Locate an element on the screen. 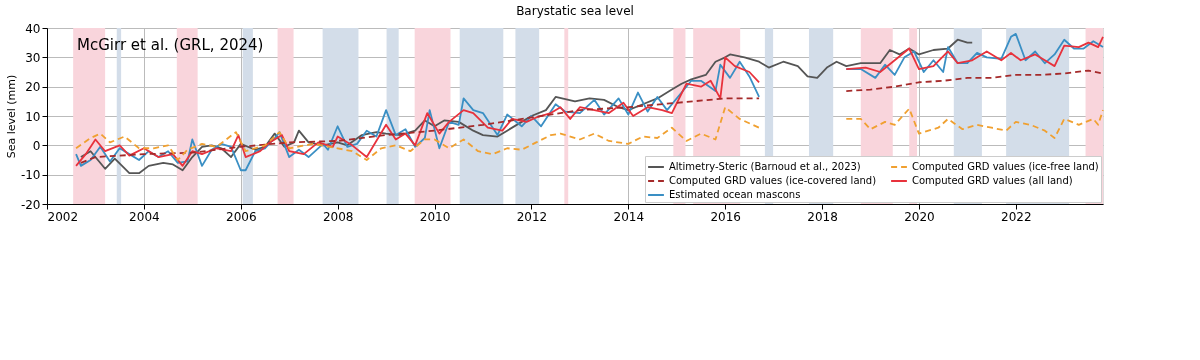 This screenshot has width=1200, height=360. legend-label: Altimetry-Steric (Barnoud et al., 2023) is located at coordinates (765, 166).